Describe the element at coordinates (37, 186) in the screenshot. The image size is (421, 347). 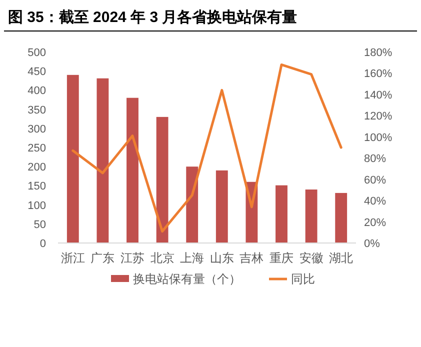
I see `y-tick-label: 150` at that location.